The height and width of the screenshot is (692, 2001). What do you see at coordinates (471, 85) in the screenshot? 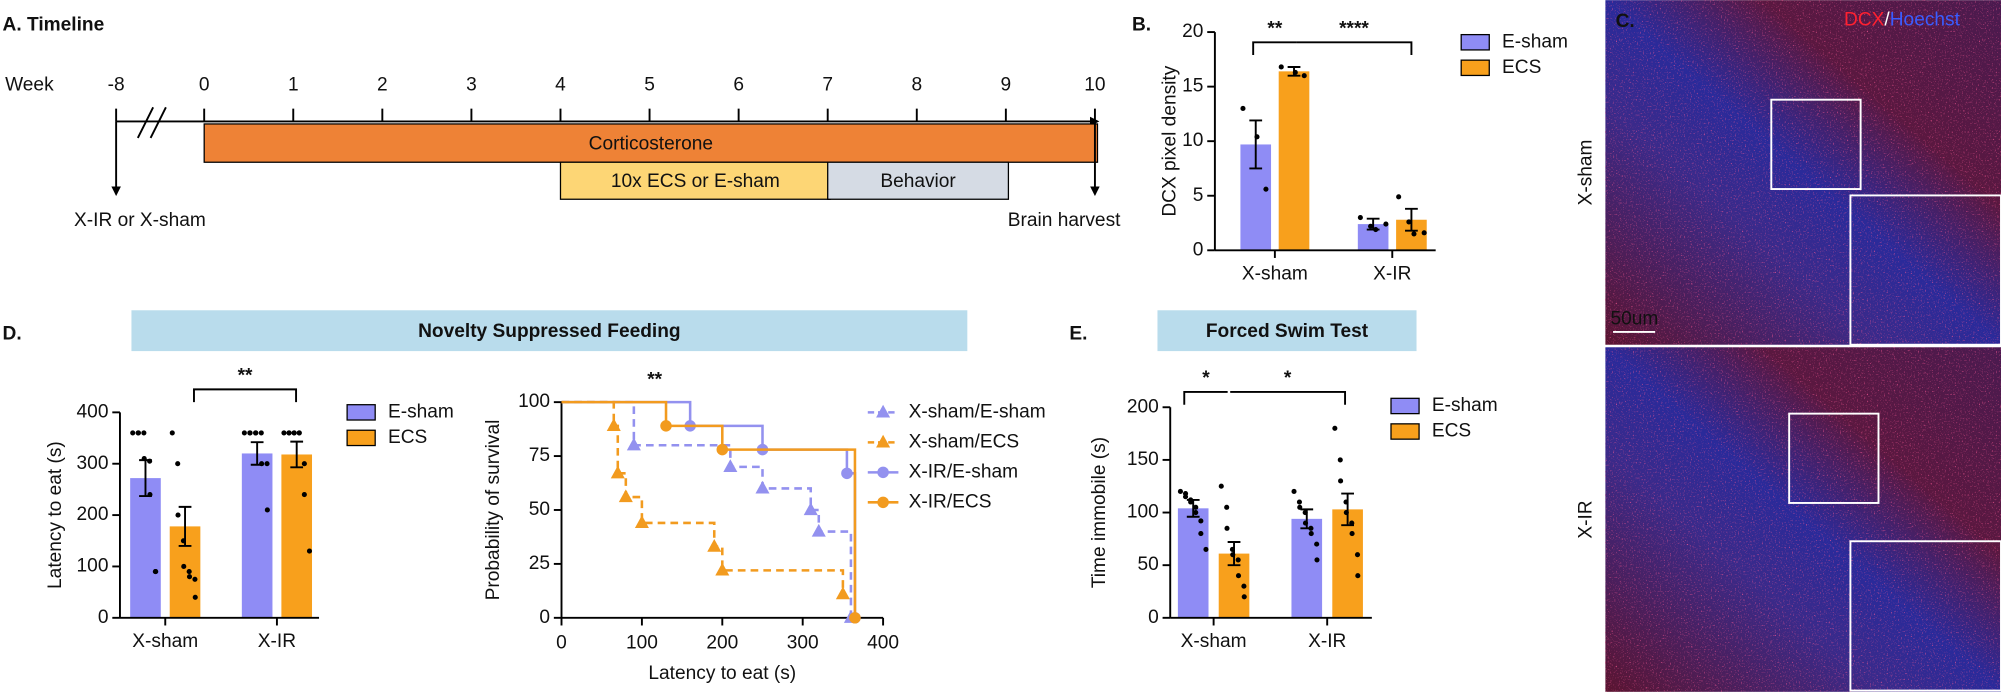
I see `week-label: 3` at bounding box center [471, 85].